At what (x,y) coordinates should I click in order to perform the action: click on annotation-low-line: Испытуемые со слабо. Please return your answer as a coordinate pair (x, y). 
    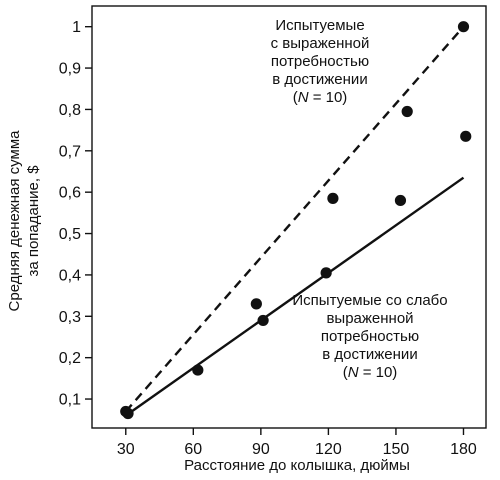
    Looking at the image, I should click on (369, 300).